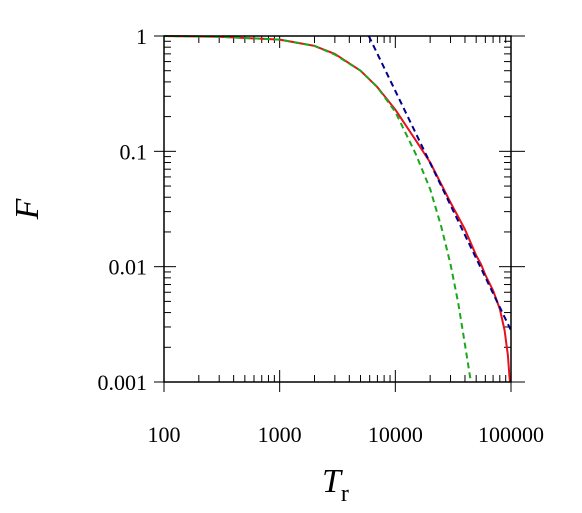  I want to click on x-tick-label: 100000, so click(511, 434).